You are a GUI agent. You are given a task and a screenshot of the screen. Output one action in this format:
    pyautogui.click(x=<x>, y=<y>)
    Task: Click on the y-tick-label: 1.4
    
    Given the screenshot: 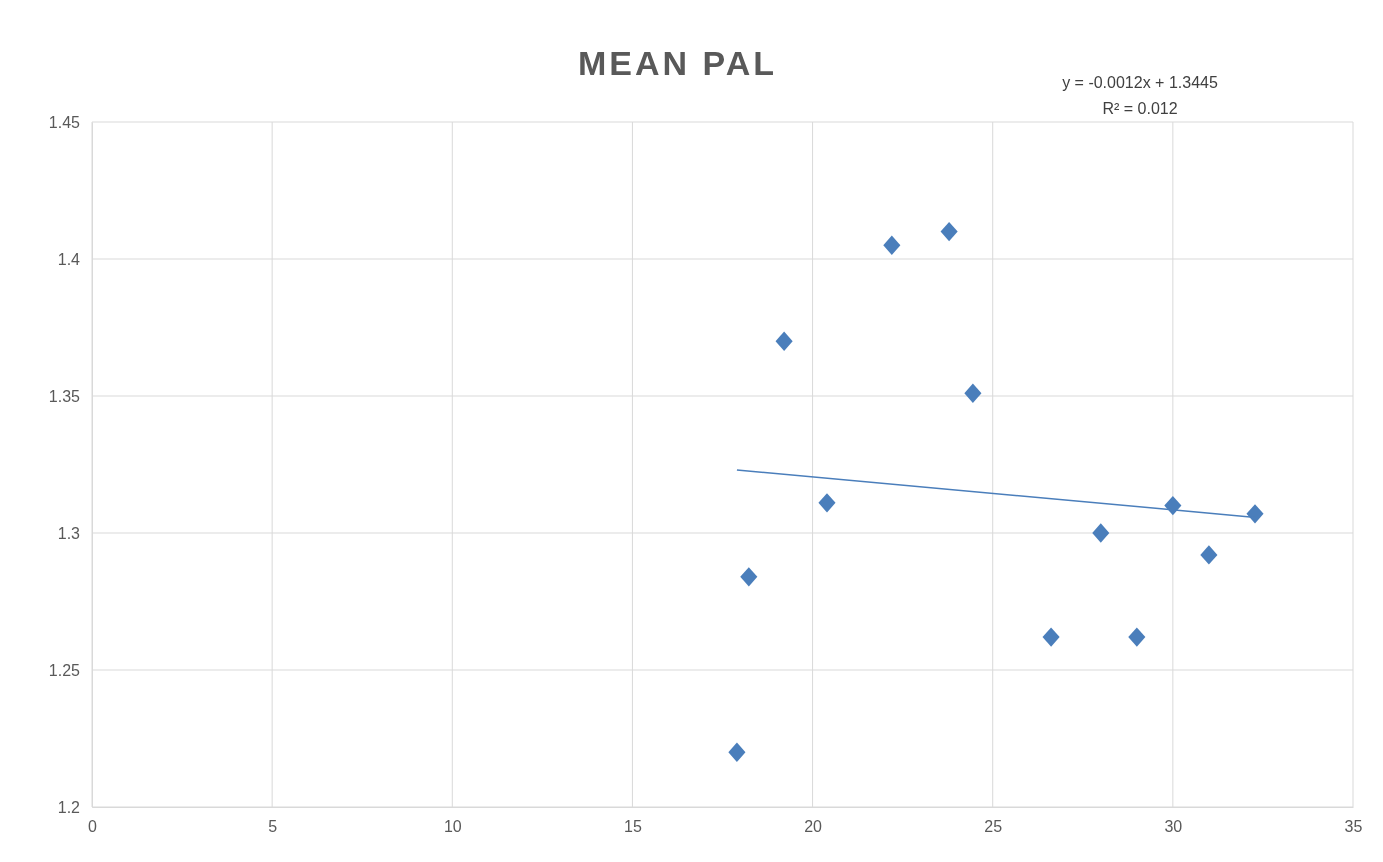 What is the action you would take?
    pyautogui.click(x=69, y=259)
    